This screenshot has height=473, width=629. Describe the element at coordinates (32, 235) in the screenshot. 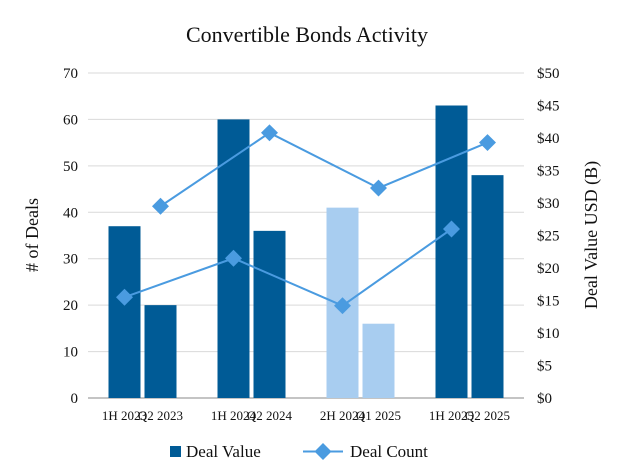

I see `y-axis-left-label: # of Deals` at that location.